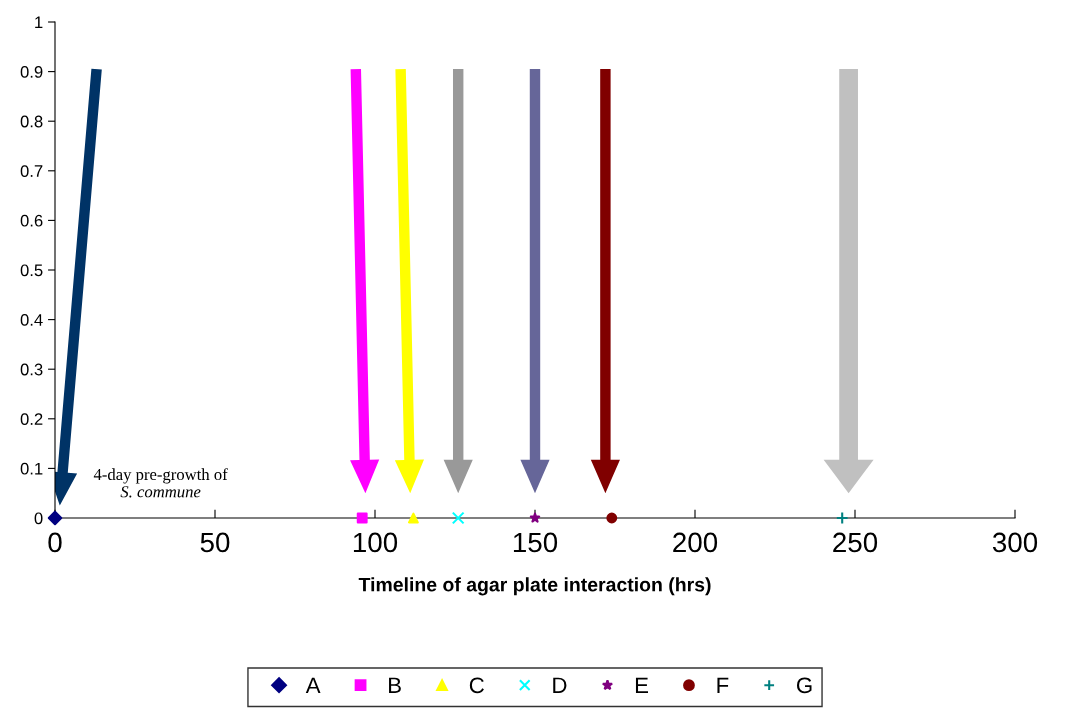 This screenshot has height=716, width=1077. I want to click on annotation: 4-day pre-growth of S. commune, so click(160, 483).